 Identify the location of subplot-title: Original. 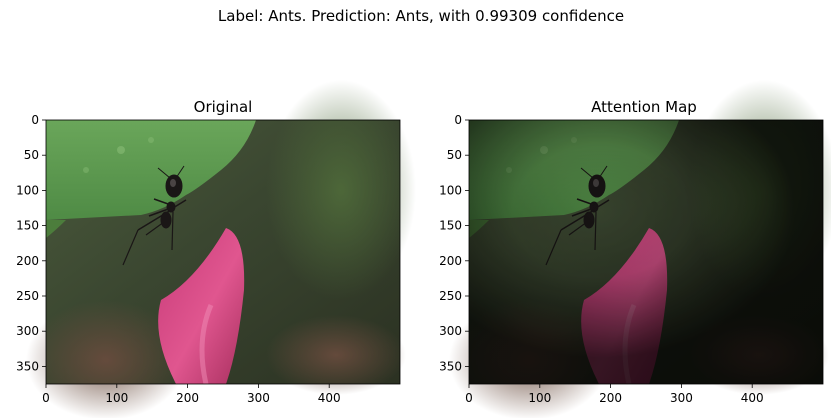
(223, 107).